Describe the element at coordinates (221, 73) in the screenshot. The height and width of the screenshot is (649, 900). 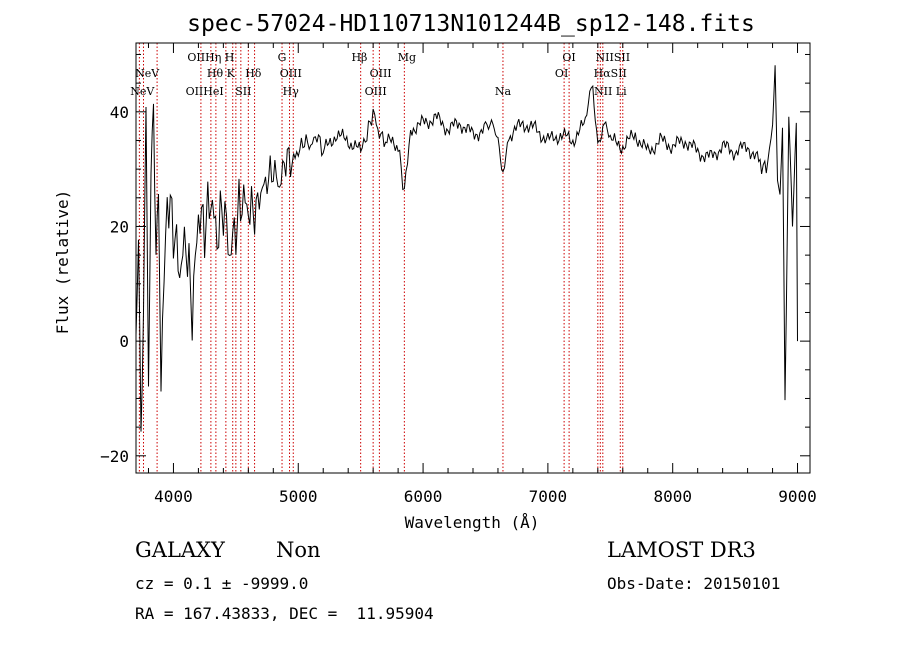
I see `spectral-line-label: Hθ K` at that location.